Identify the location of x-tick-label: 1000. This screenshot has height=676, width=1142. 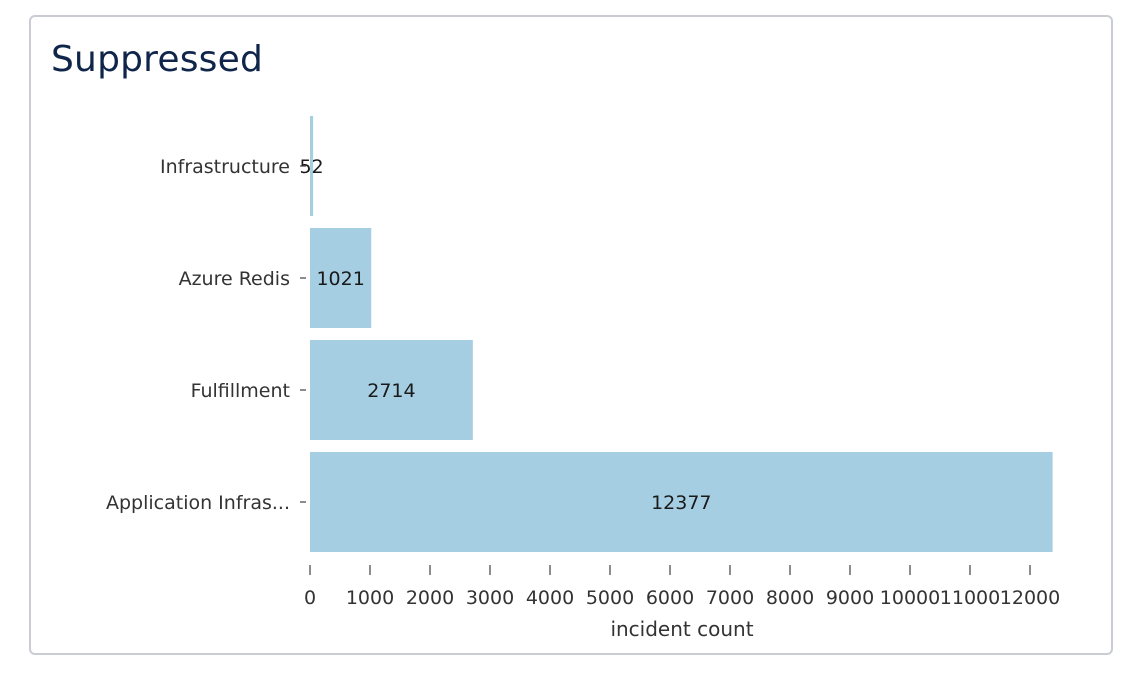
(370, 598).